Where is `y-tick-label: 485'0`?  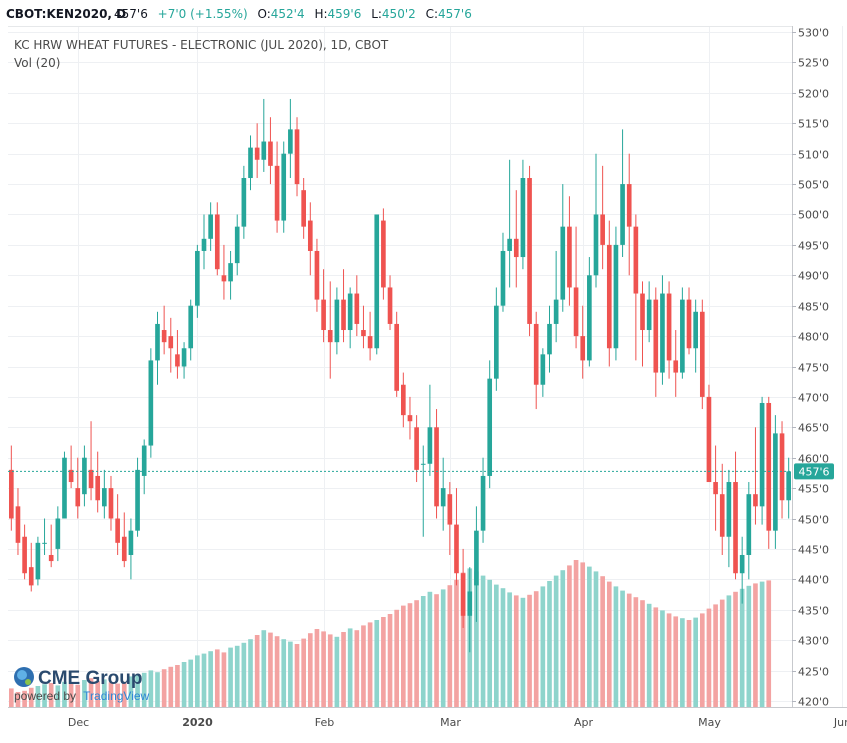
y-tick-label: 485'0 is located at coordinates (813, 307).